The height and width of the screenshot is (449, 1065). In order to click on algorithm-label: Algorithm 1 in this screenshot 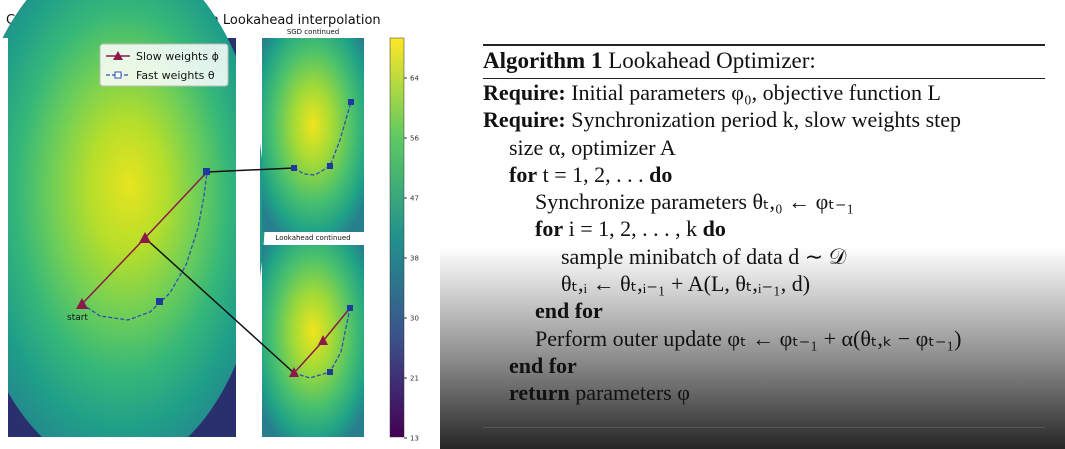, I will do `click(543, 60)`.